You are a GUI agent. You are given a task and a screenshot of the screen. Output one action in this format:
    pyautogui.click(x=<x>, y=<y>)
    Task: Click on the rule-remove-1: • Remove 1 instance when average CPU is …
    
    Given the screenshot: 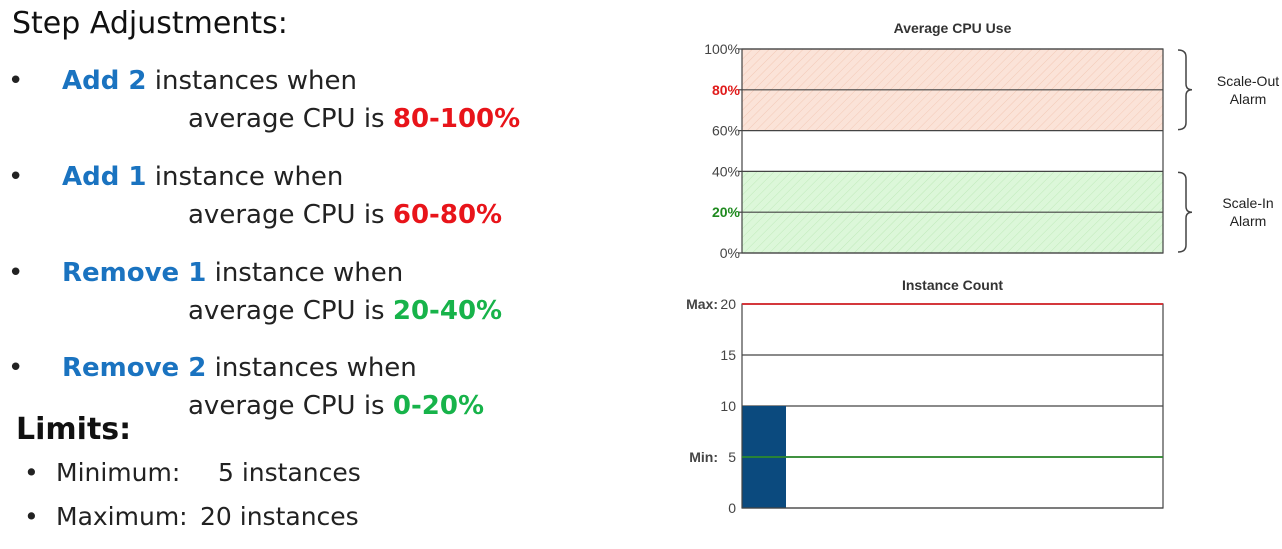 What is the action you would take?
    pyautogui.click(x=320, y=298)
    